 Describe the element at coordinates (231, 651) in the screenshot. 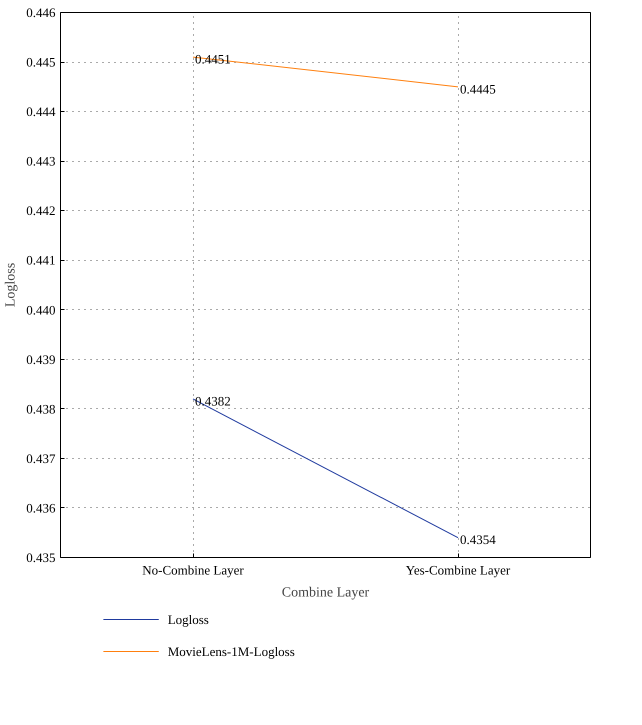

I see `legend-label: MovieLens-1M-Logloss` at that location.